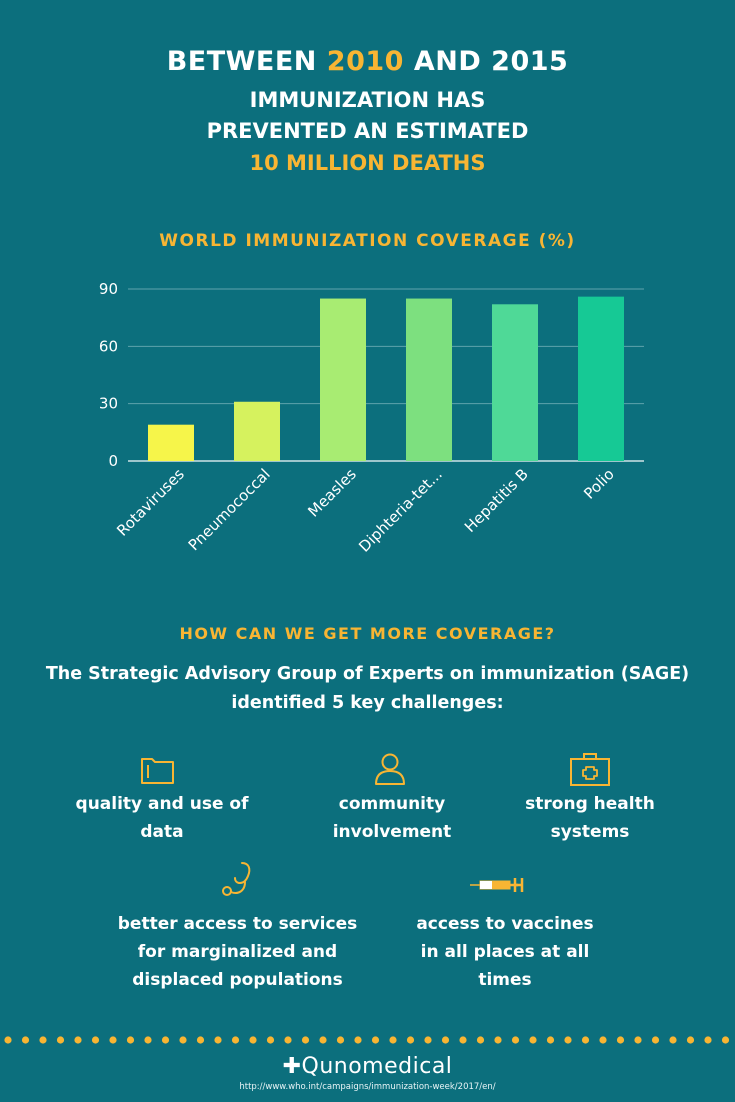 The width and height of the screenshot is (735, 1102). What do you see at coordinates (113, 461) in the screenshot?
I see `y-tick-label: 0` at bounding box center [113, 461].